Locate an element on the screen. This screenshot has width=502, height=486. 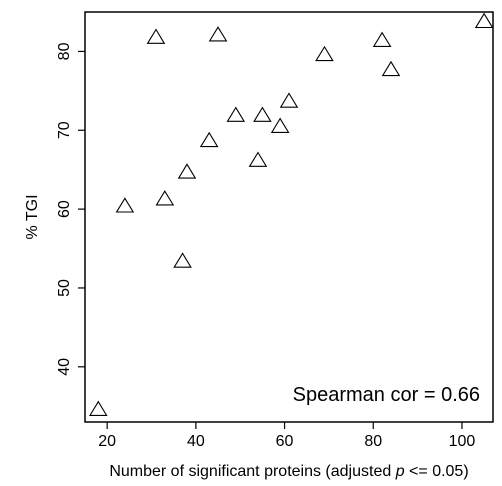
x-tick-label: 80 is located at coordinates (373, 441).